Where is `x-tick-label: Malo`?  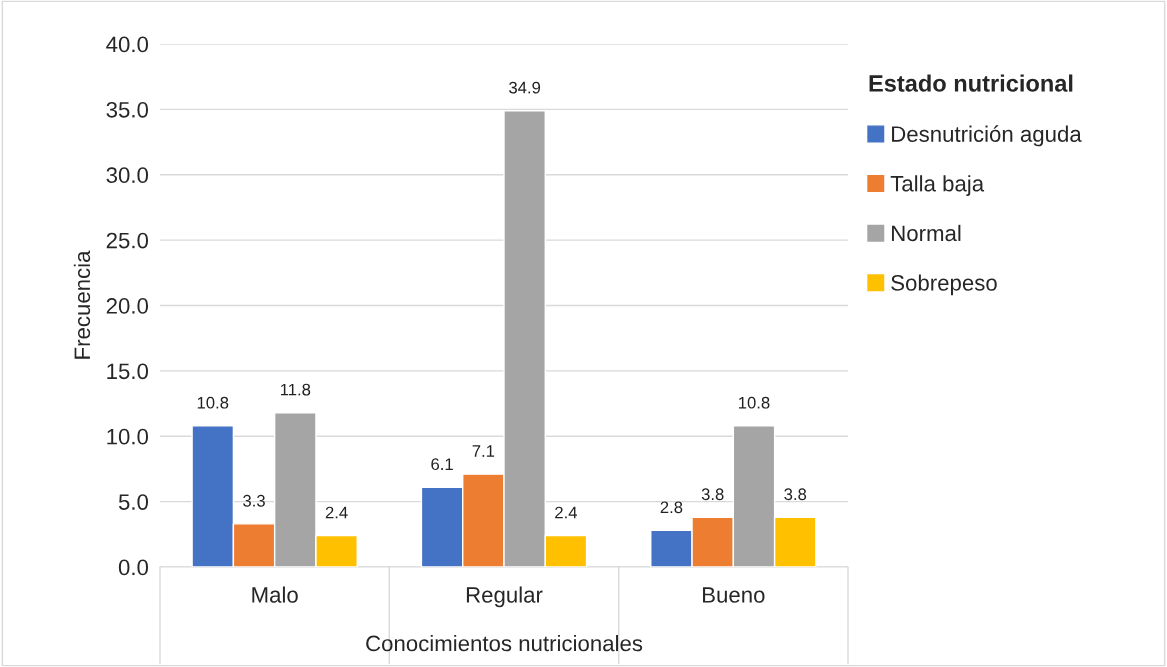
x-tick-label: Malo is located at coordinates (275, 594).